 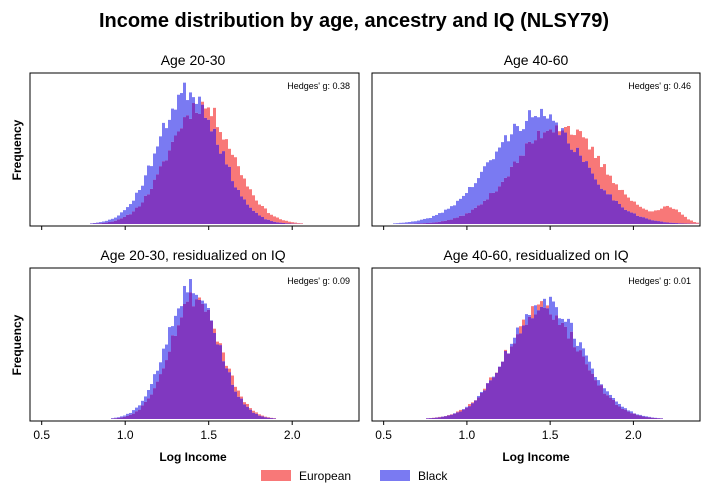 I want to click on hedges-g-label: Hedges' g: 0.46, so click(x=659, y=86).